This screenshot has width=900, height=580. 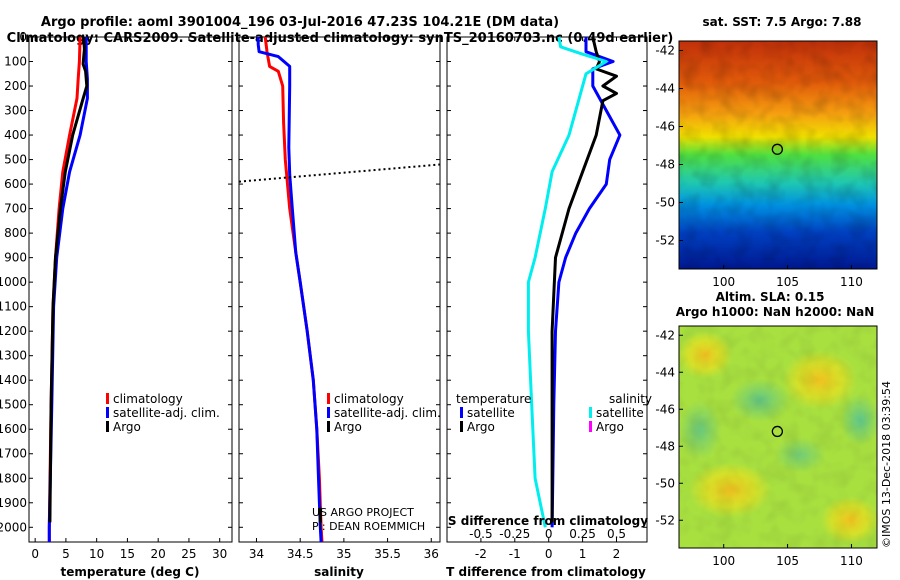 What do you see at coordinates (431, 554) in the screenshot?
I see `x-tick-label: 36` at bounding box center [431, 554].